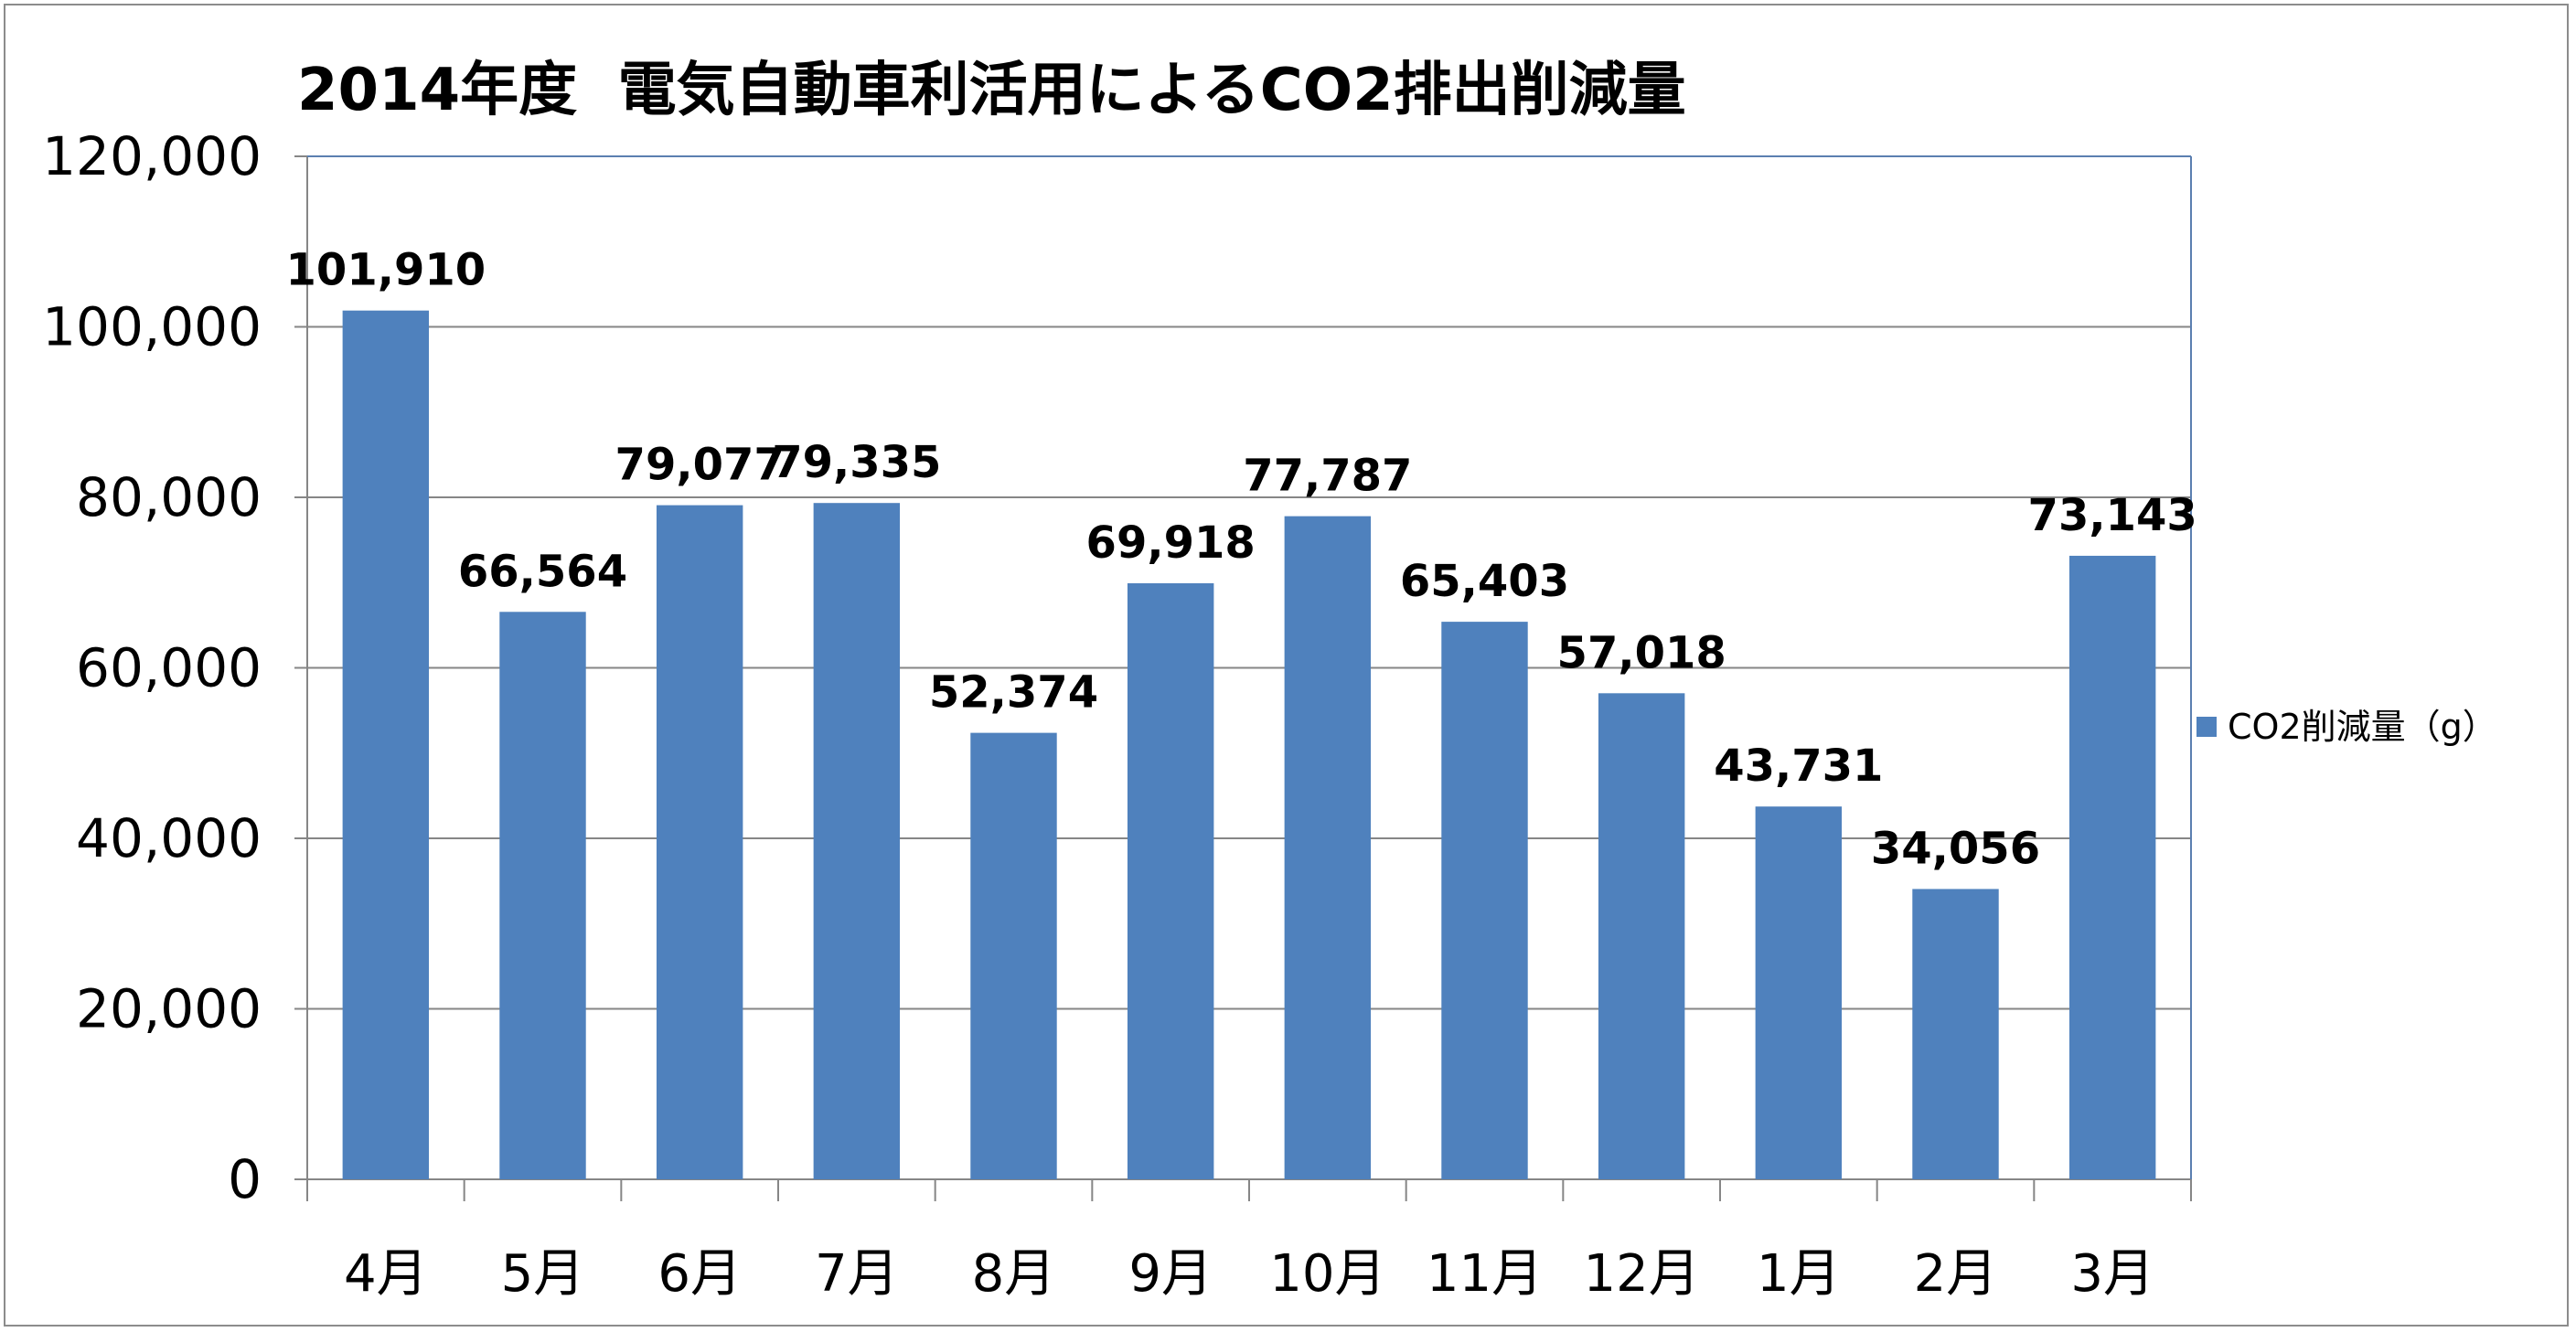  What do you see at coordinates (1013, 693) in the screenshot?
I see `data-label: 52,374` at bounding box center [1013, 693].